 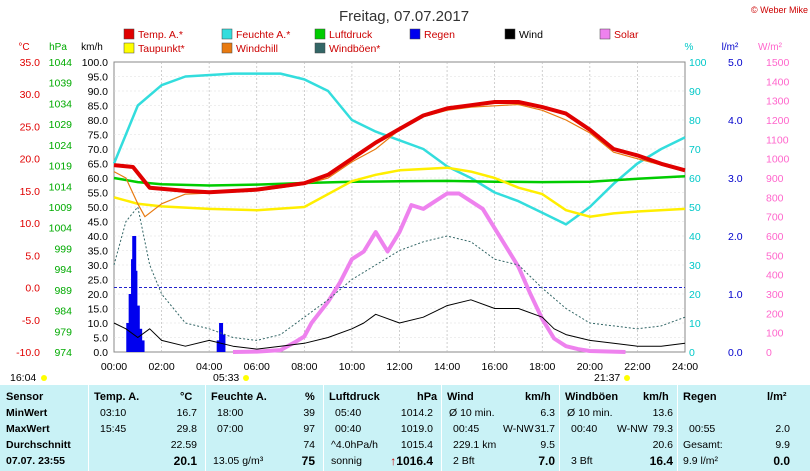 I want to click on legend-label: Windböen*, so click(x=354, y=49).